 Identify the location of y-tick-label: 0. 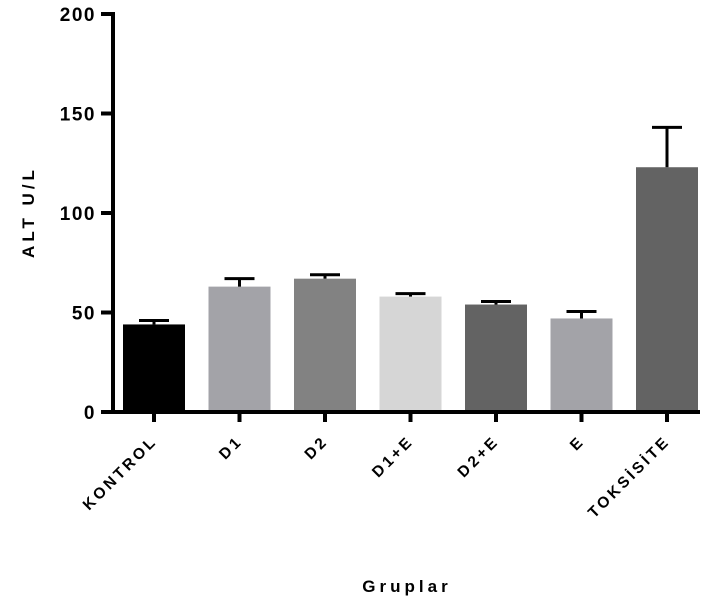
(90, 413).